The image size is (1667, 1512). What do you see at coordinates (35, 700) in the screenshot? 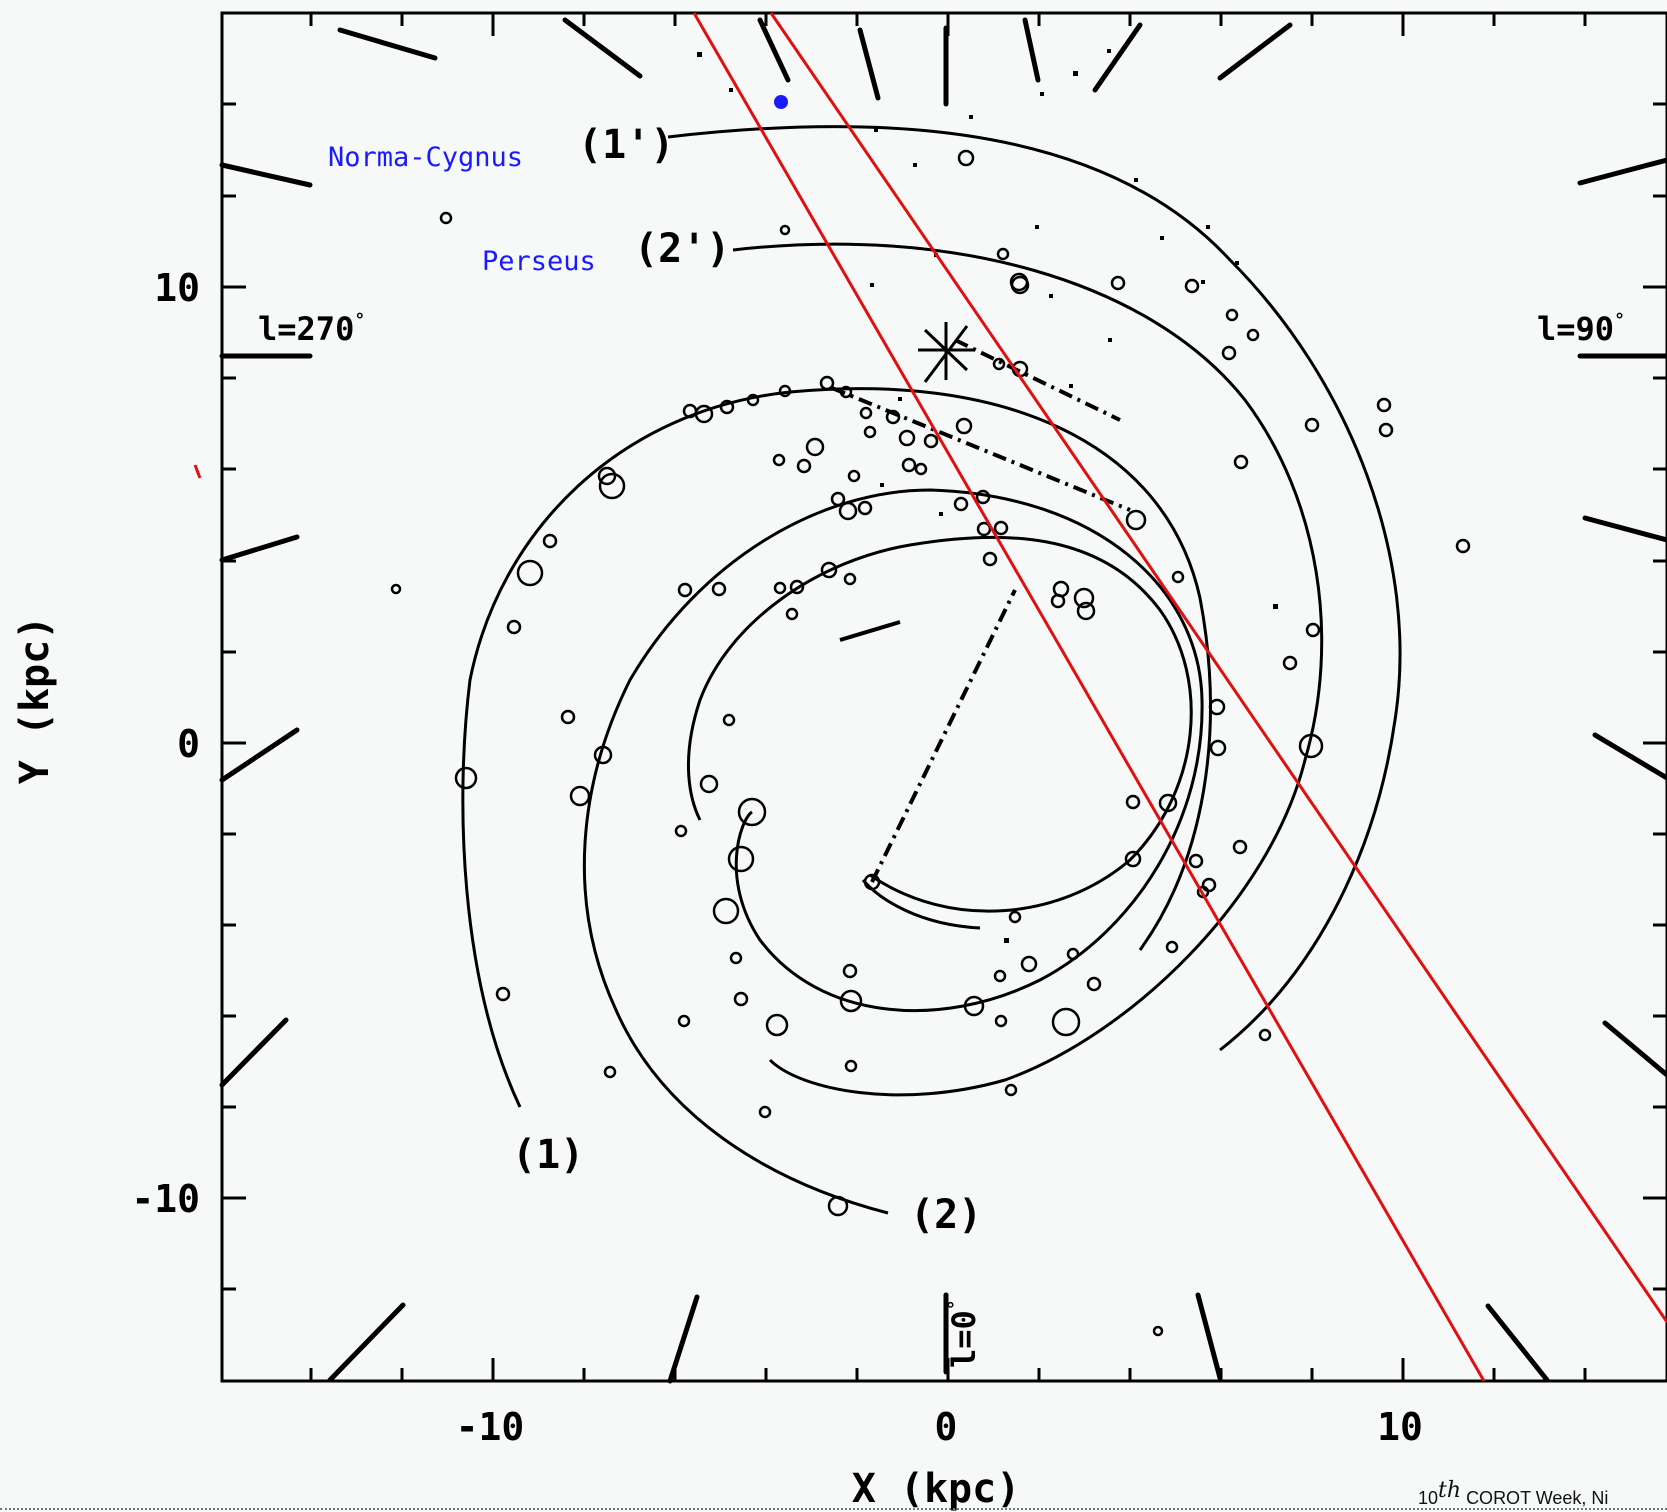
I see `y-axis-label: Y (kpc)` at bounding box center [35, 700].